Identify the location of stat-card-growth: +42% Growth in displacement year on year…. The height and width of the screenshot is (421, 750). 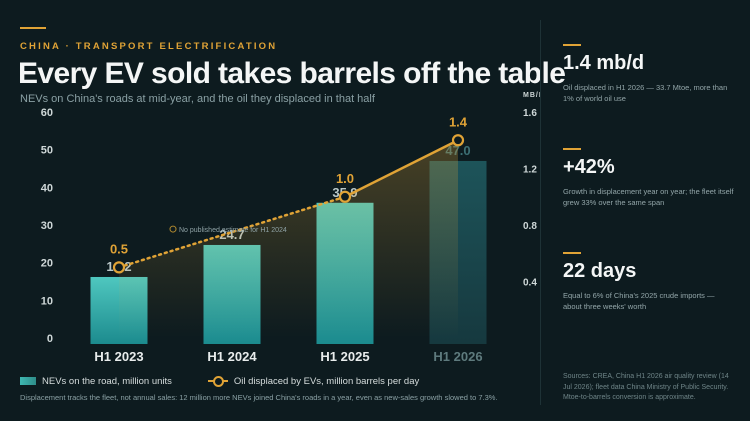
(649, 178).